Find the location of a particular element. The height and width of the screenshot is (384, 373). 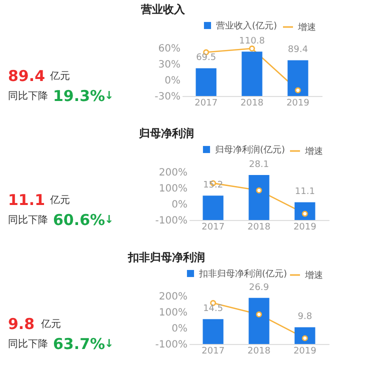

data-label: 28.1 is located at coordinates (259, 165).